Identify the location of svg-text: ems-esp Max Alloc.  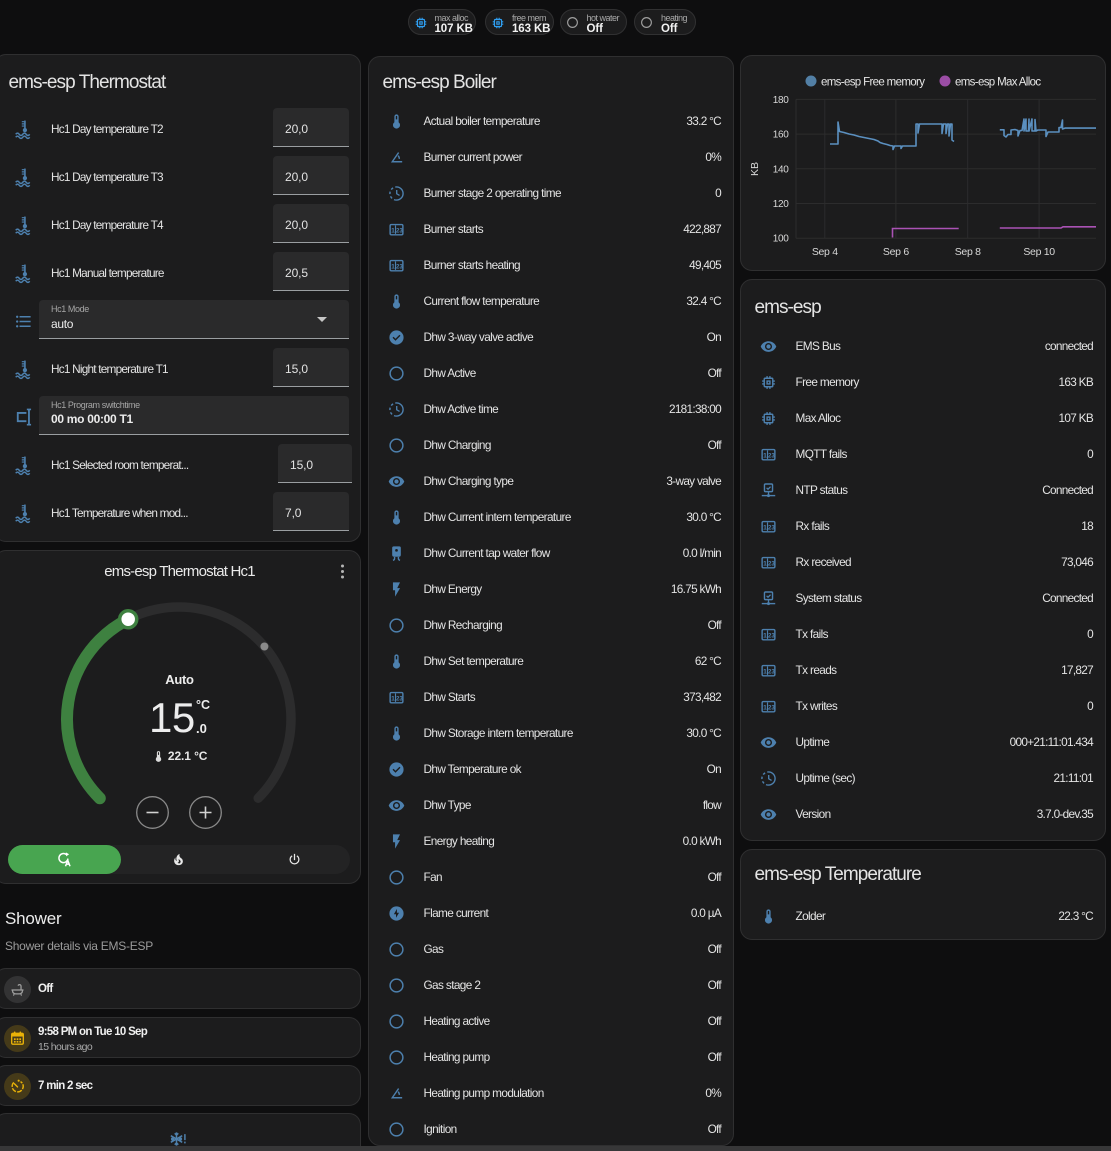
(998, 83).